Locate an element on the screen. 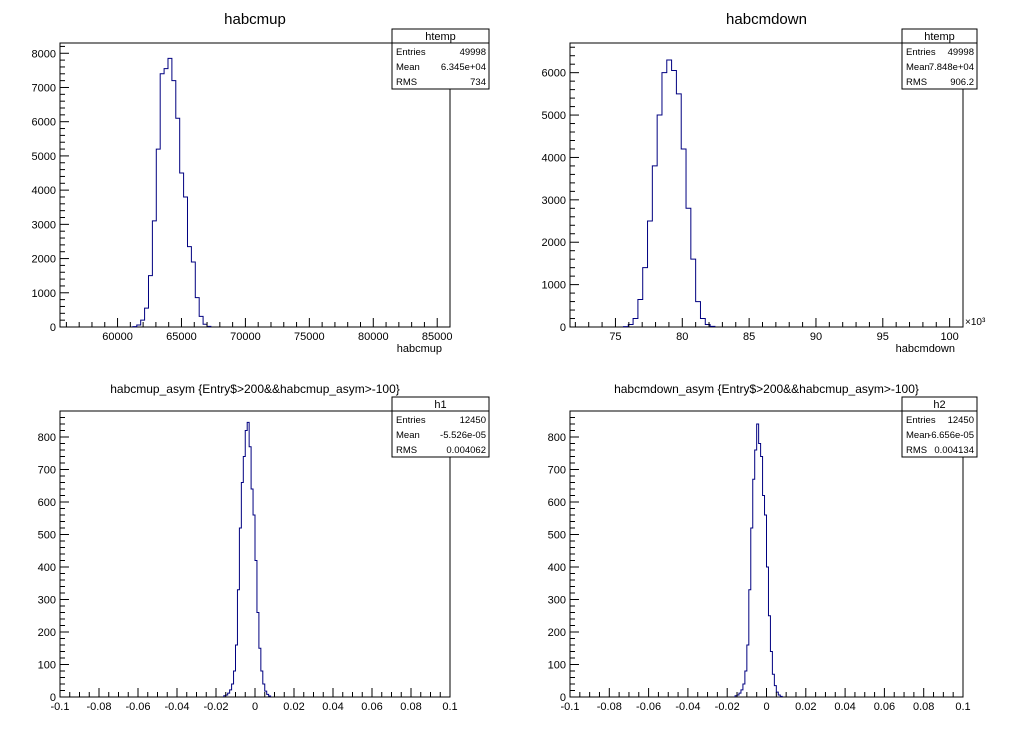 The image size is (1020, 740). stats-box: htemp Entries 49998 Mean 6.345e+04 RMS 734 is located at coordinates (440, 59).